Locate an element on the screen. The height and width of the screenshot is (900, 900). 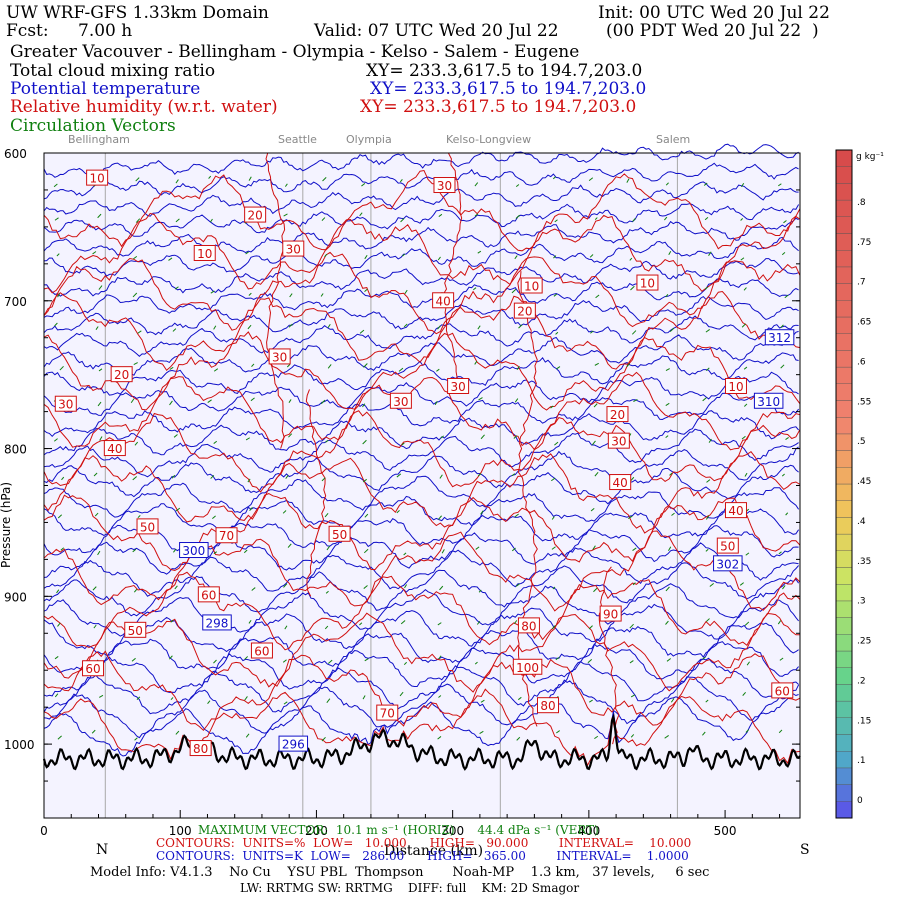
valid-local-time: (00 PDT Wed 20 Jul 22 ) is located at coordinates (712, 31).